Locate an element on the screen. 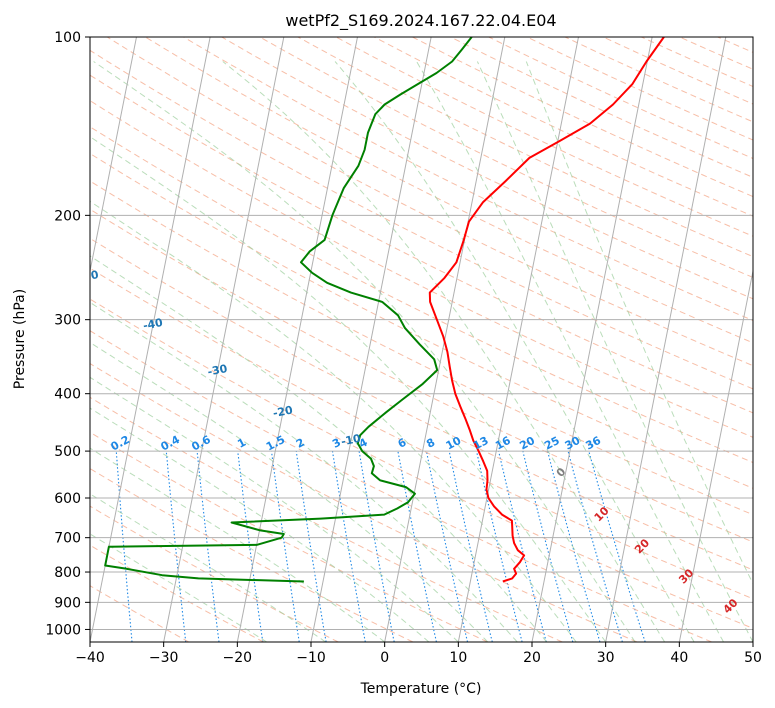 The height and width of the screenshot is (708, 775). y-tick-label: 700 is located at coordinates (67, 539).